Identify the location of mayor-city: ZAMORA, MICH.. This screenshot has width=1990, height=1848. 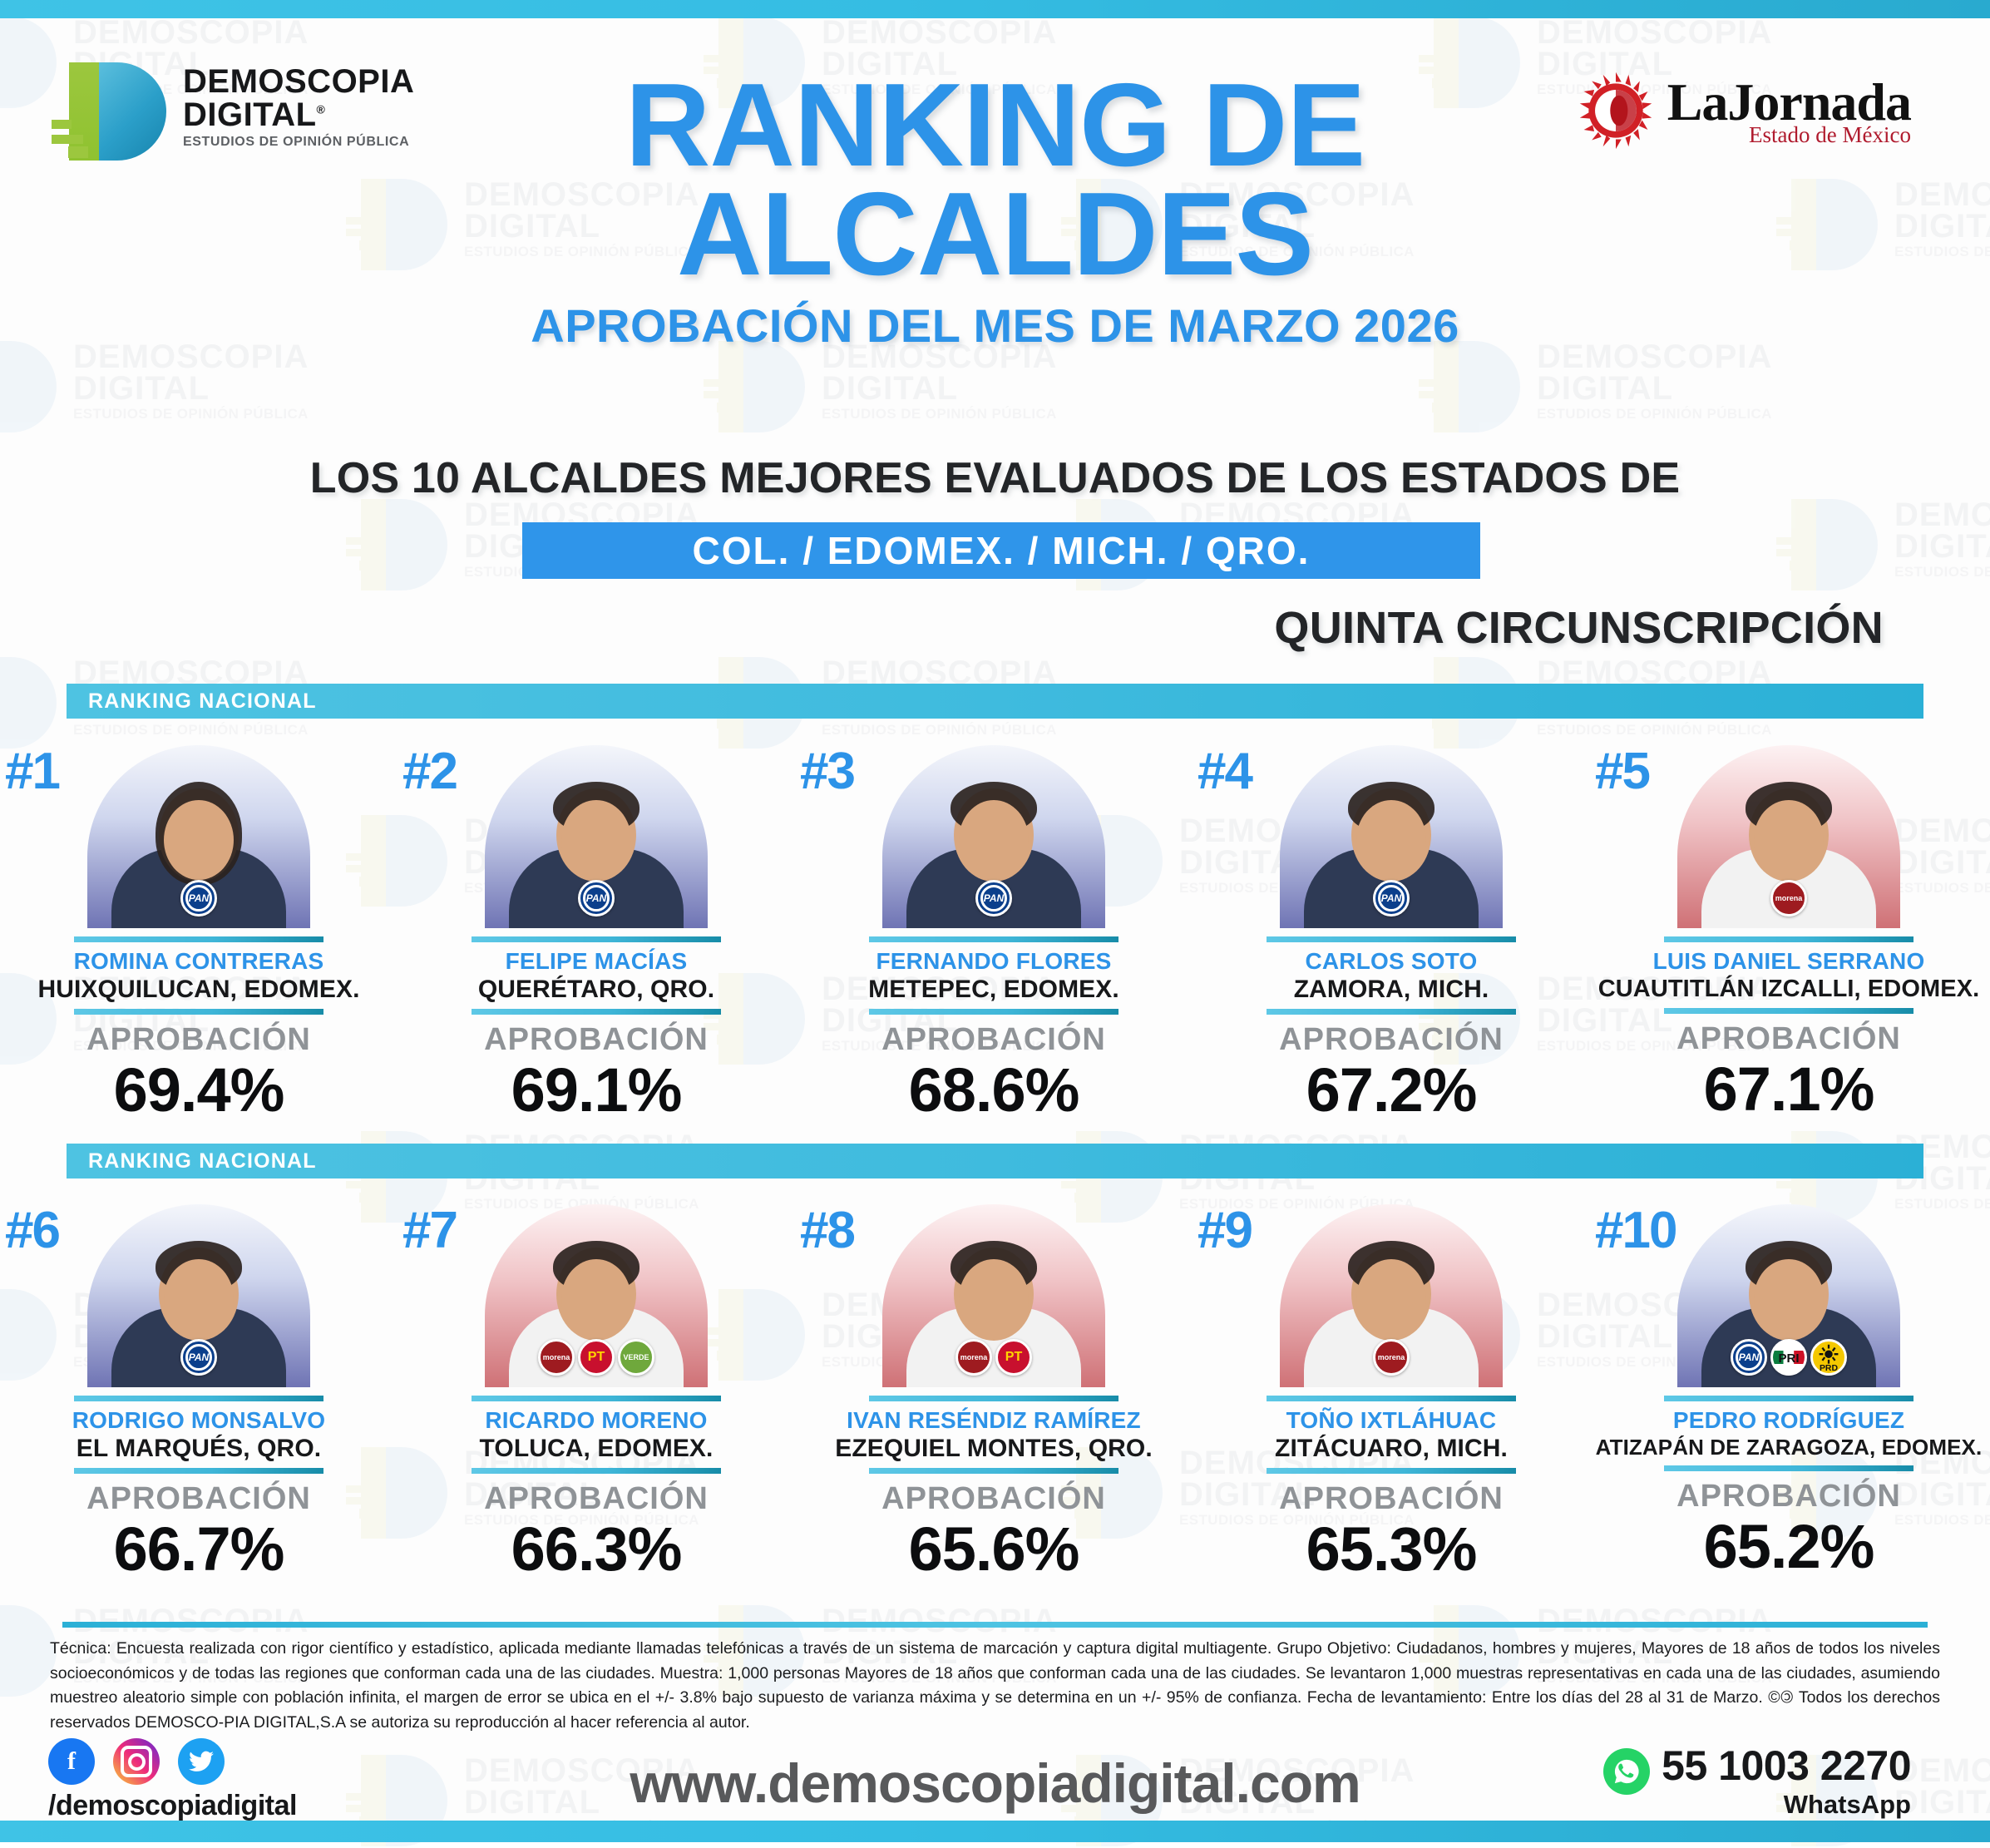
(1391, 989).